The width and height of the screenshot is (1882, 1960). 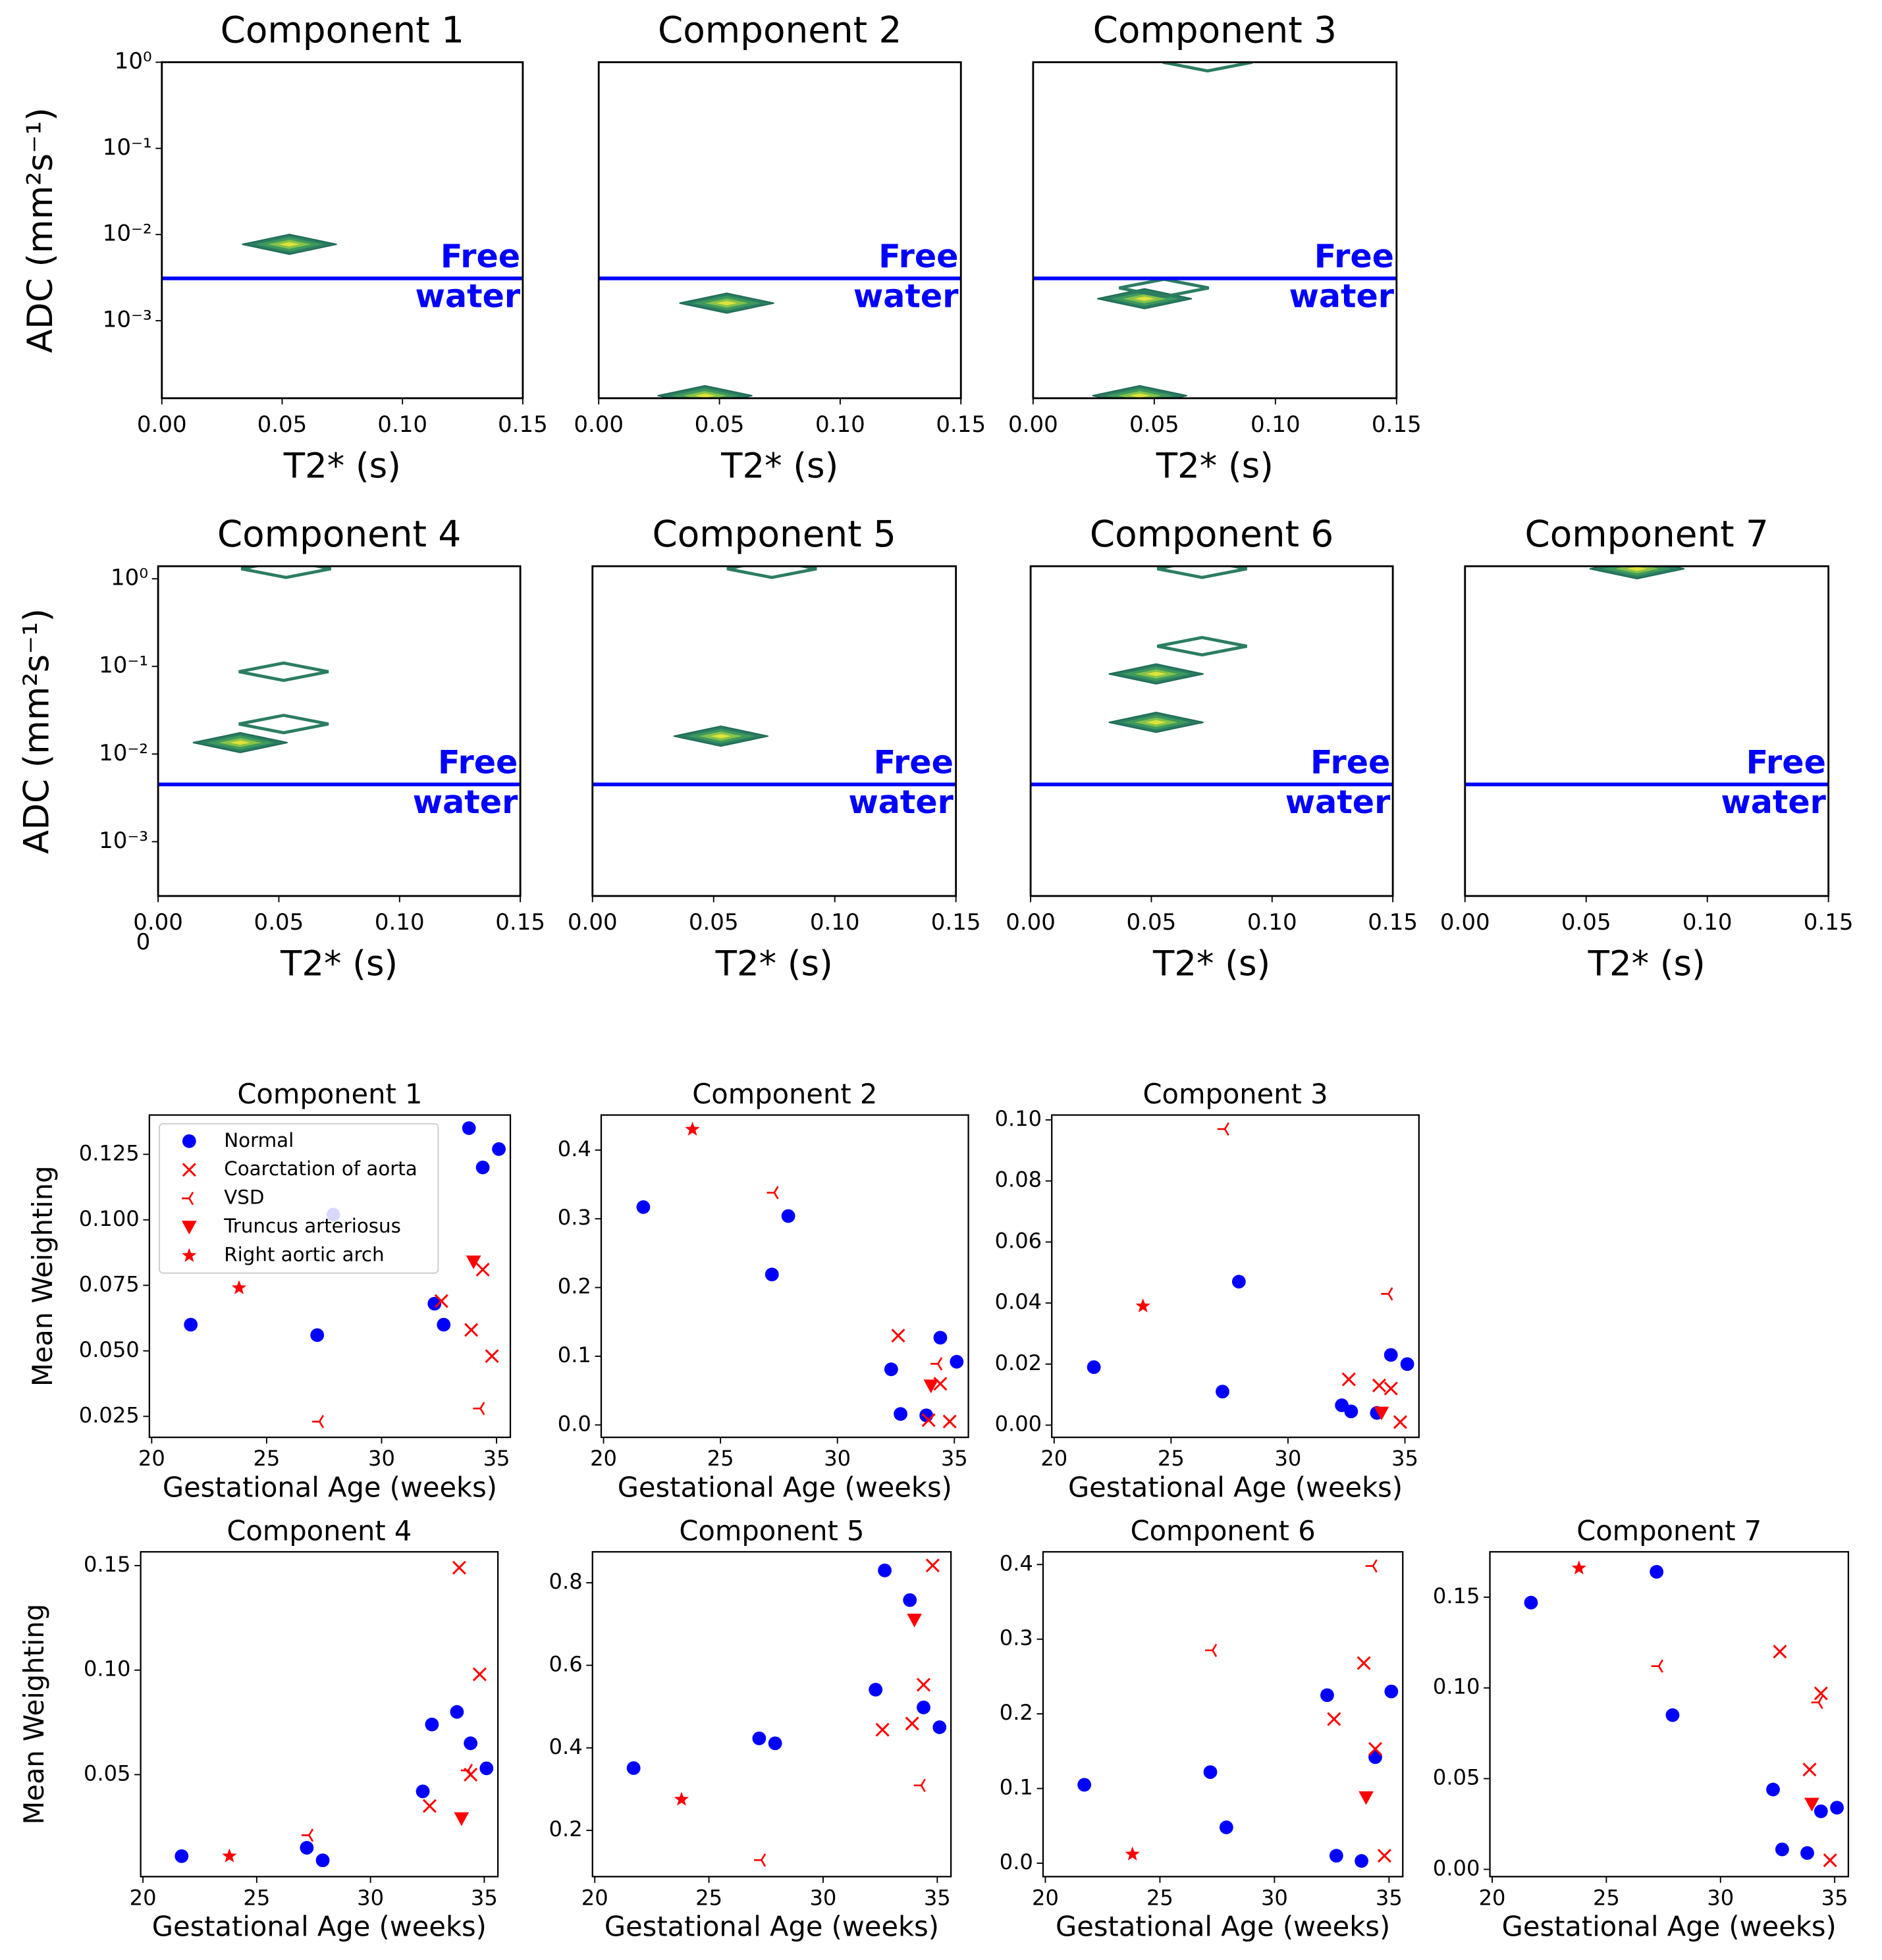 I want to click on legend-frame, so click(x=299, y=1198).